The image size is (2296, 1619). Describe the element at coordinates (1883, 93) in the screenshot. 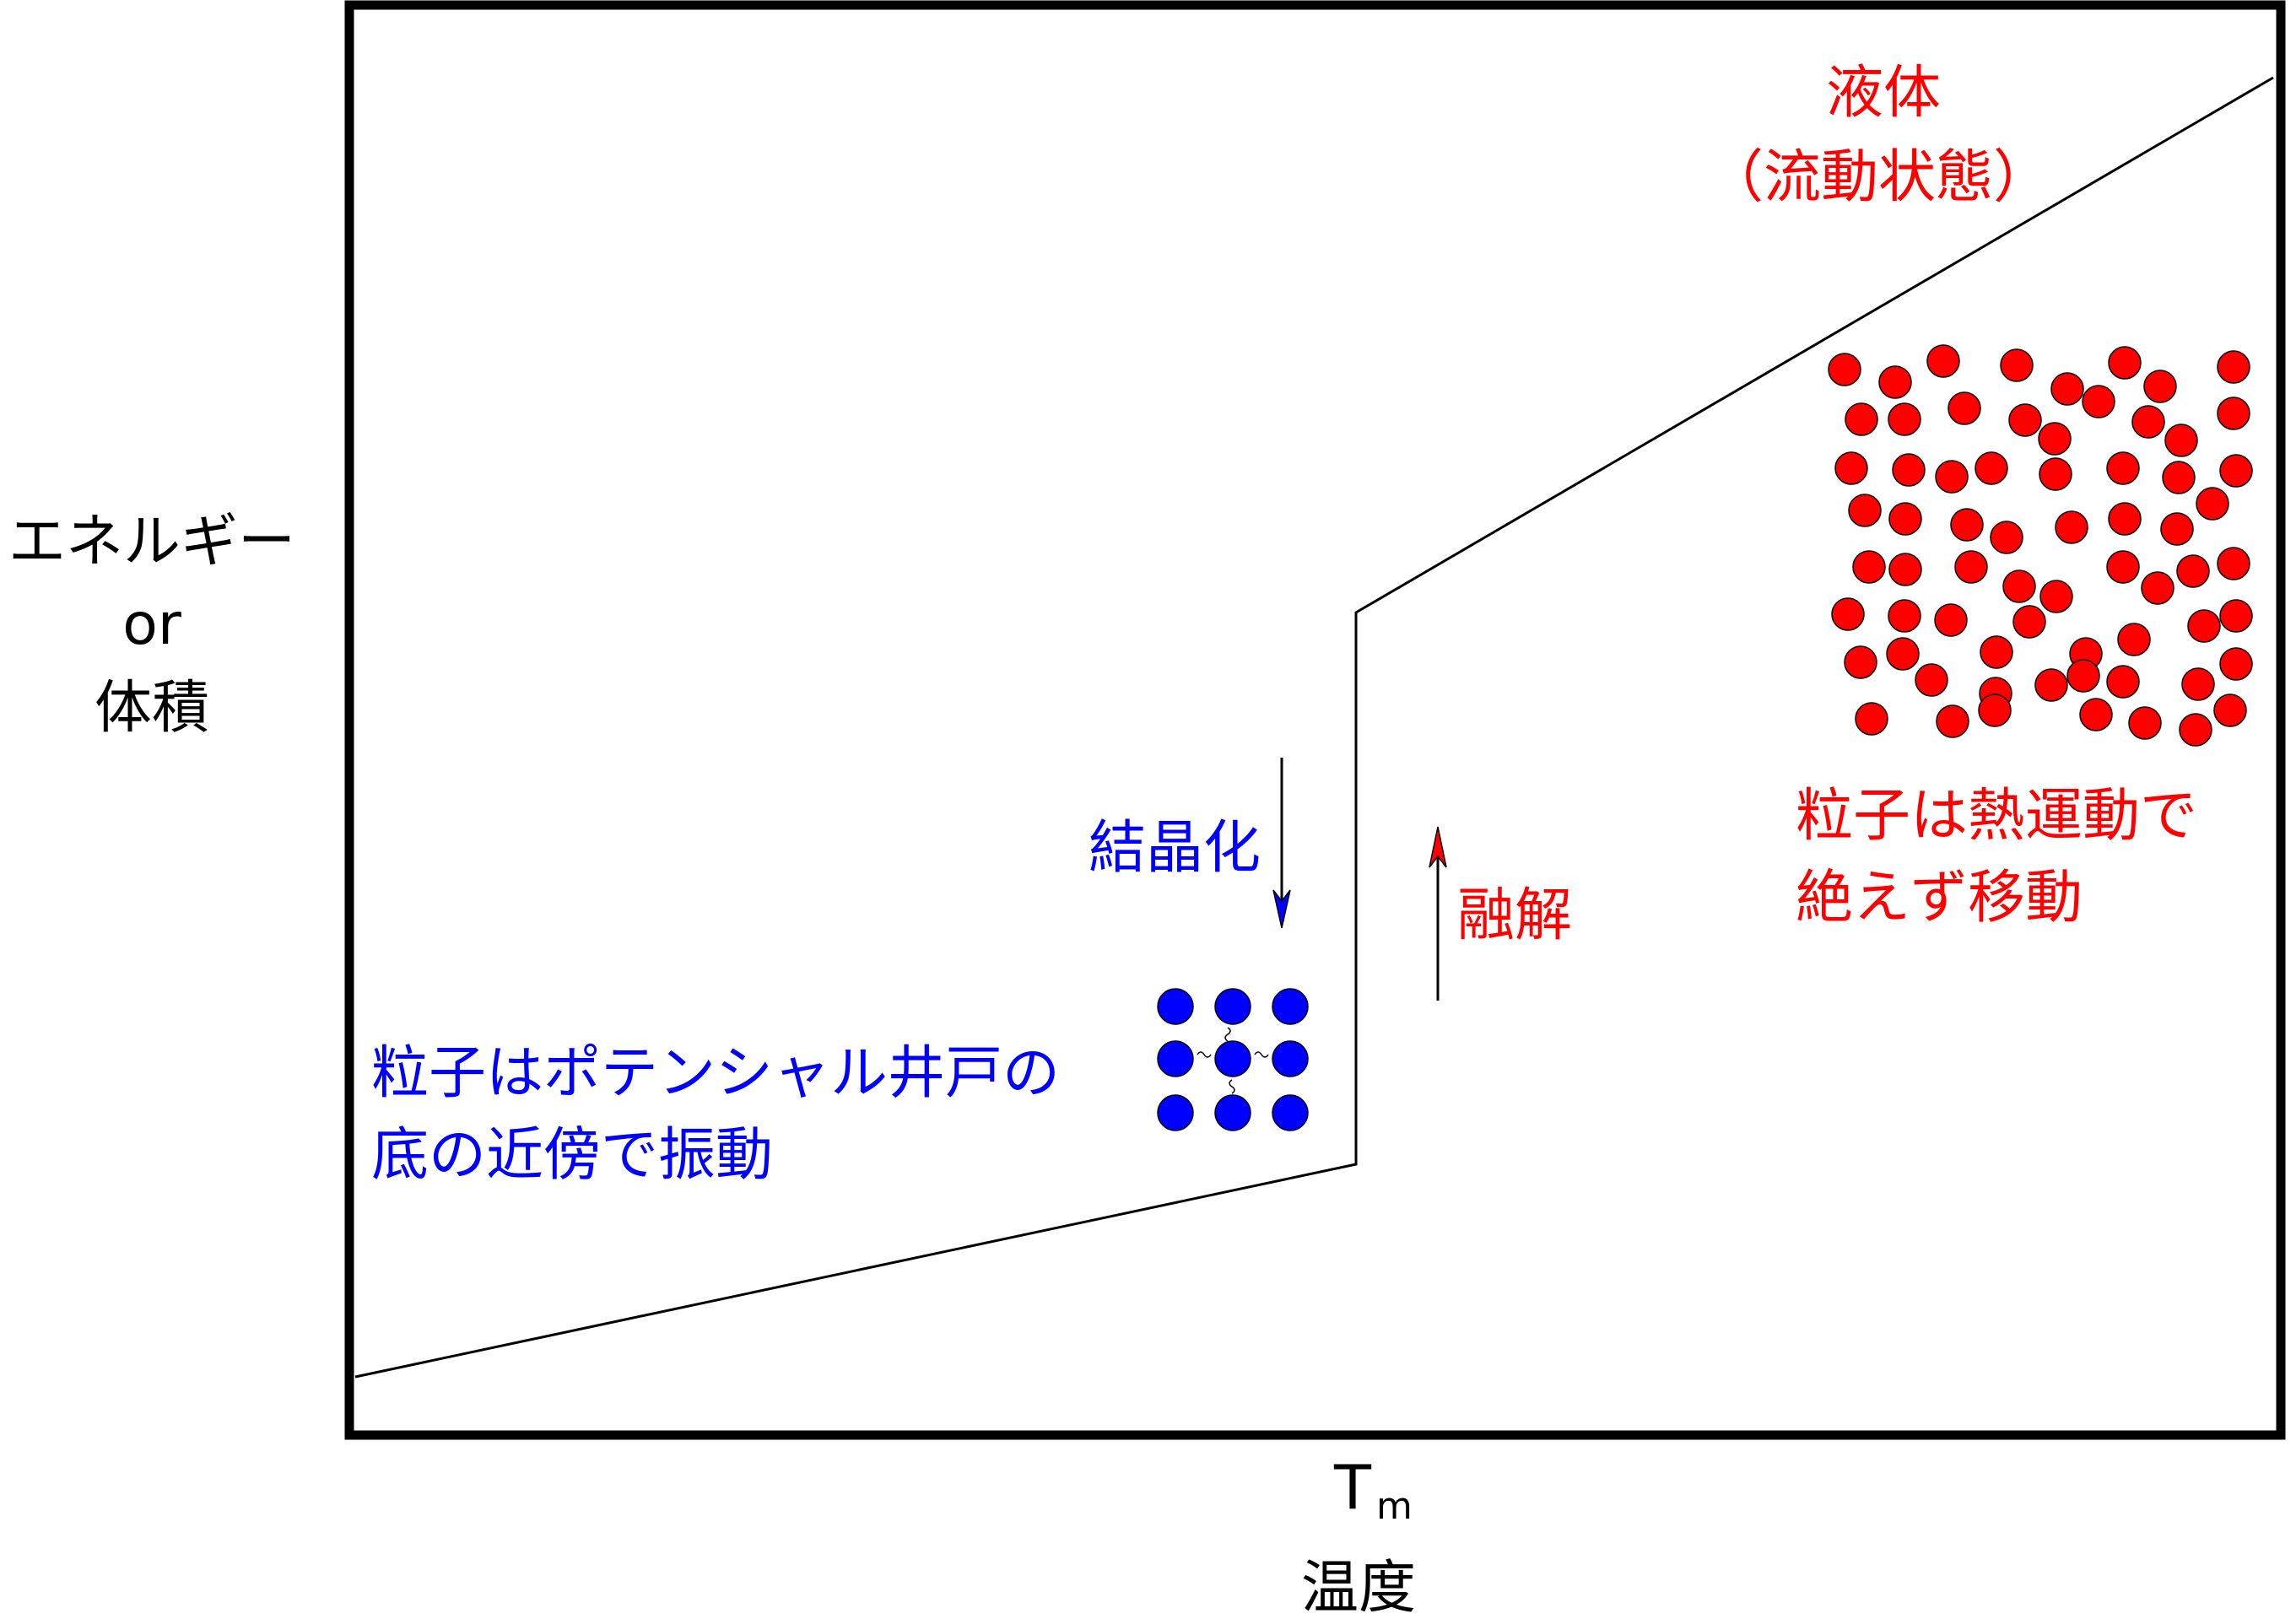

I see `liquid-label-line-1: 液体` at that location.